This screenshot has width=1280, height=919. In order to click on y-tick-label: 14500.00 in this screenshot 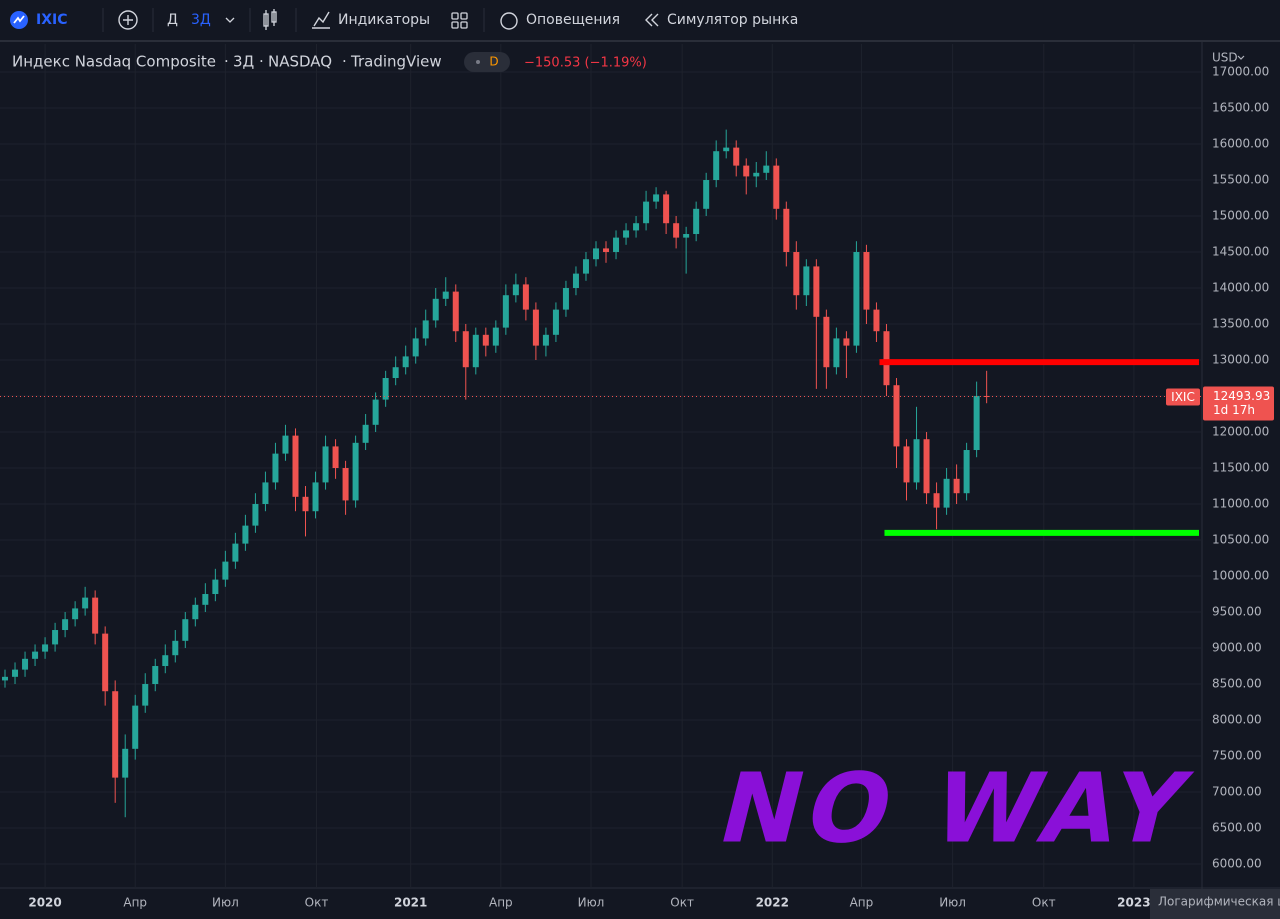, I will do `click(1240, 252)`.